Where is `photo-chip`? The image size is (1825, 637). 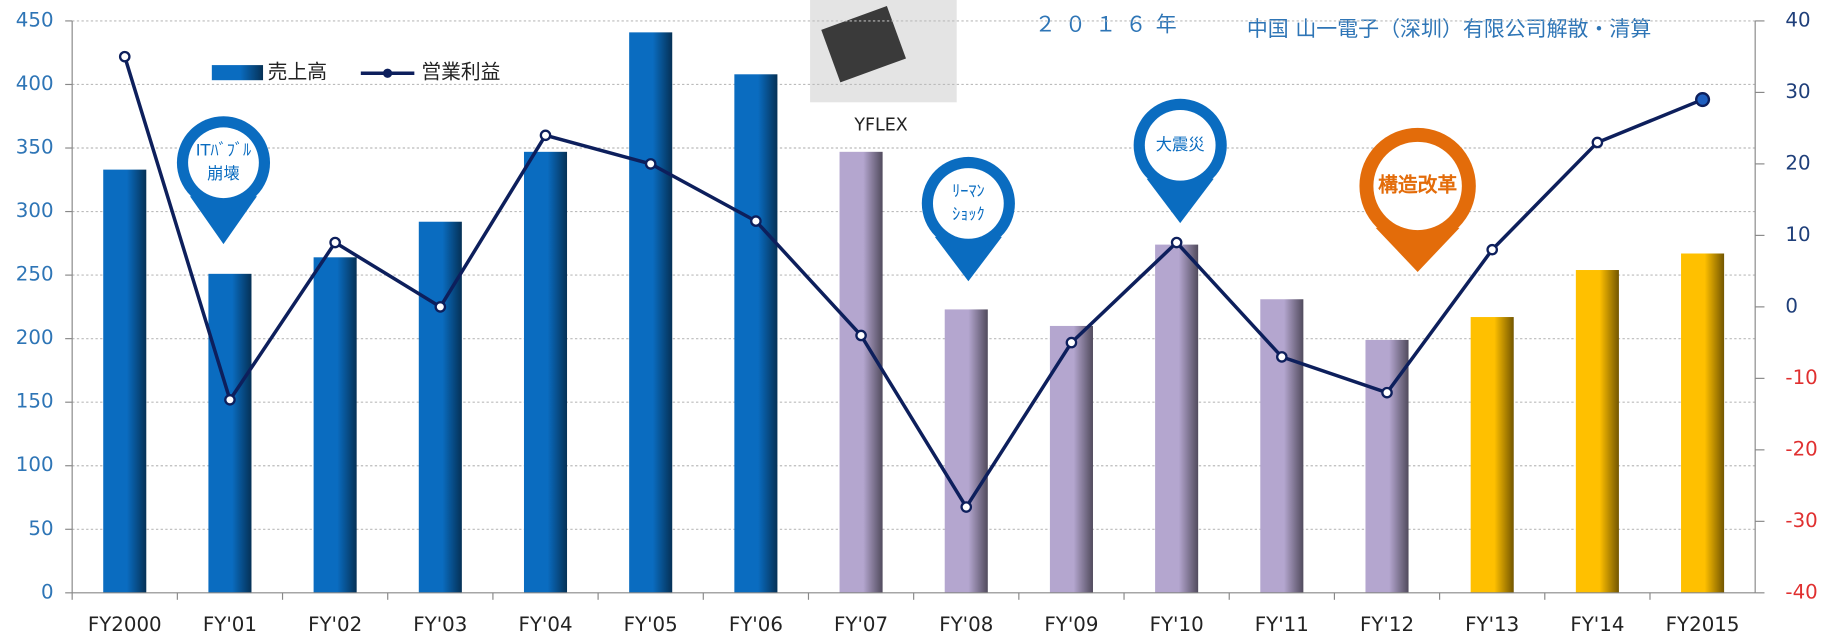 photo-chip is located at coordinates (863, 44).